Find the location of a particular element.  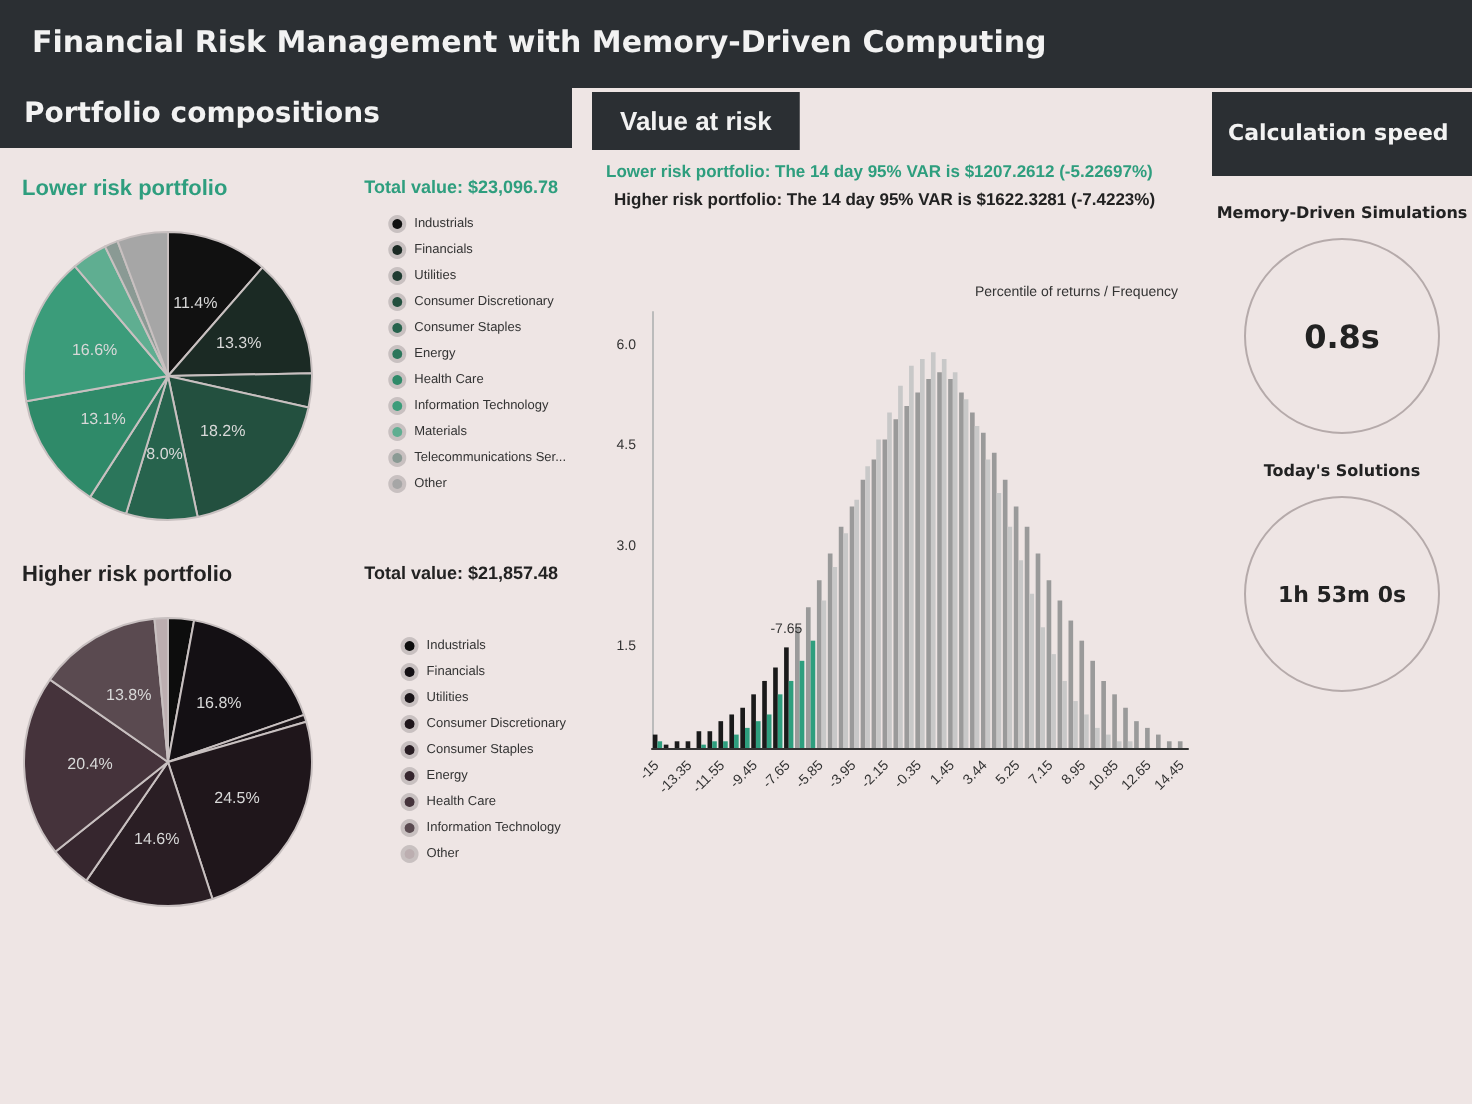

text: Today's Solutions is located at coordinates (1342, 471).